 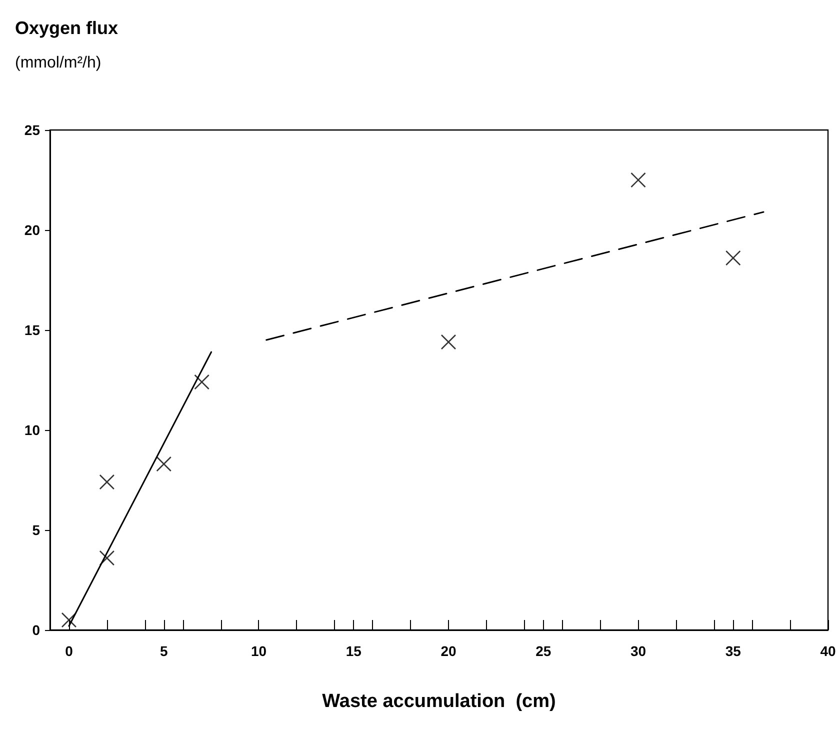 What do you see at coordinates (36, 630) in the screenshot?
I see `y-tick-label: 0` at bounding box center [36, 630].